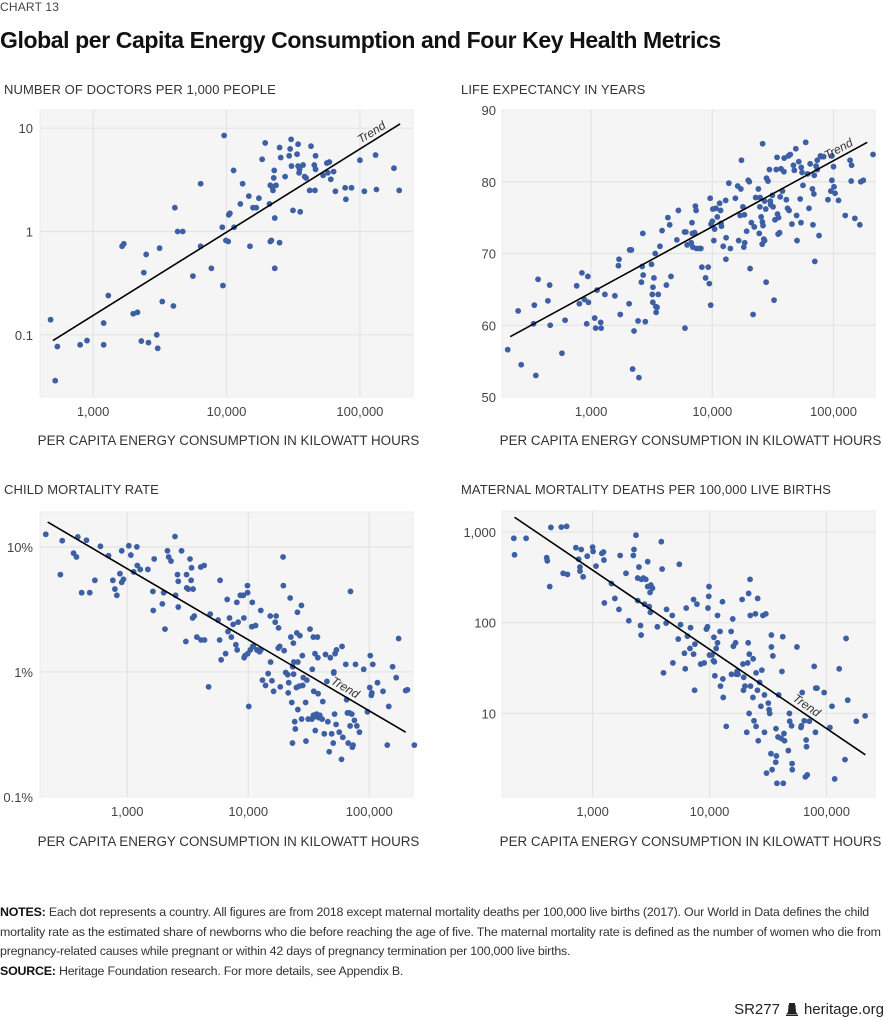 This screenshot has width=884, height=1021. I want to click on panel-title-life-expectancy: LIFE EXPECTANCY IN YEARS, so click(553, 89).